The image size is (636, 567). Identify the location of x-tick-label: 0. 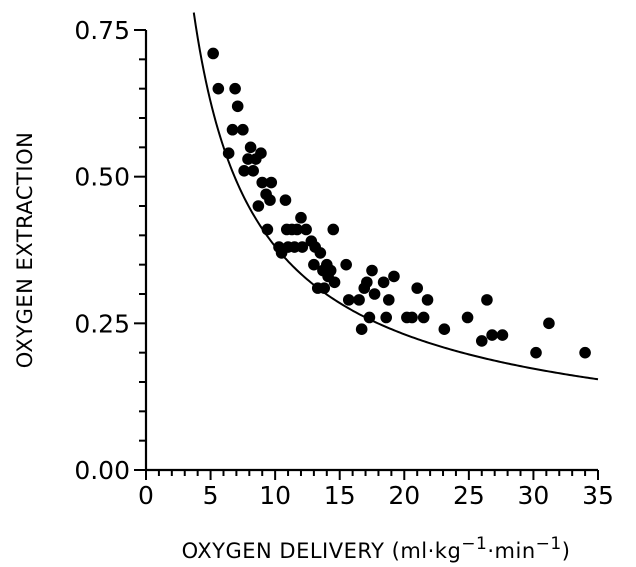
(146, 495).